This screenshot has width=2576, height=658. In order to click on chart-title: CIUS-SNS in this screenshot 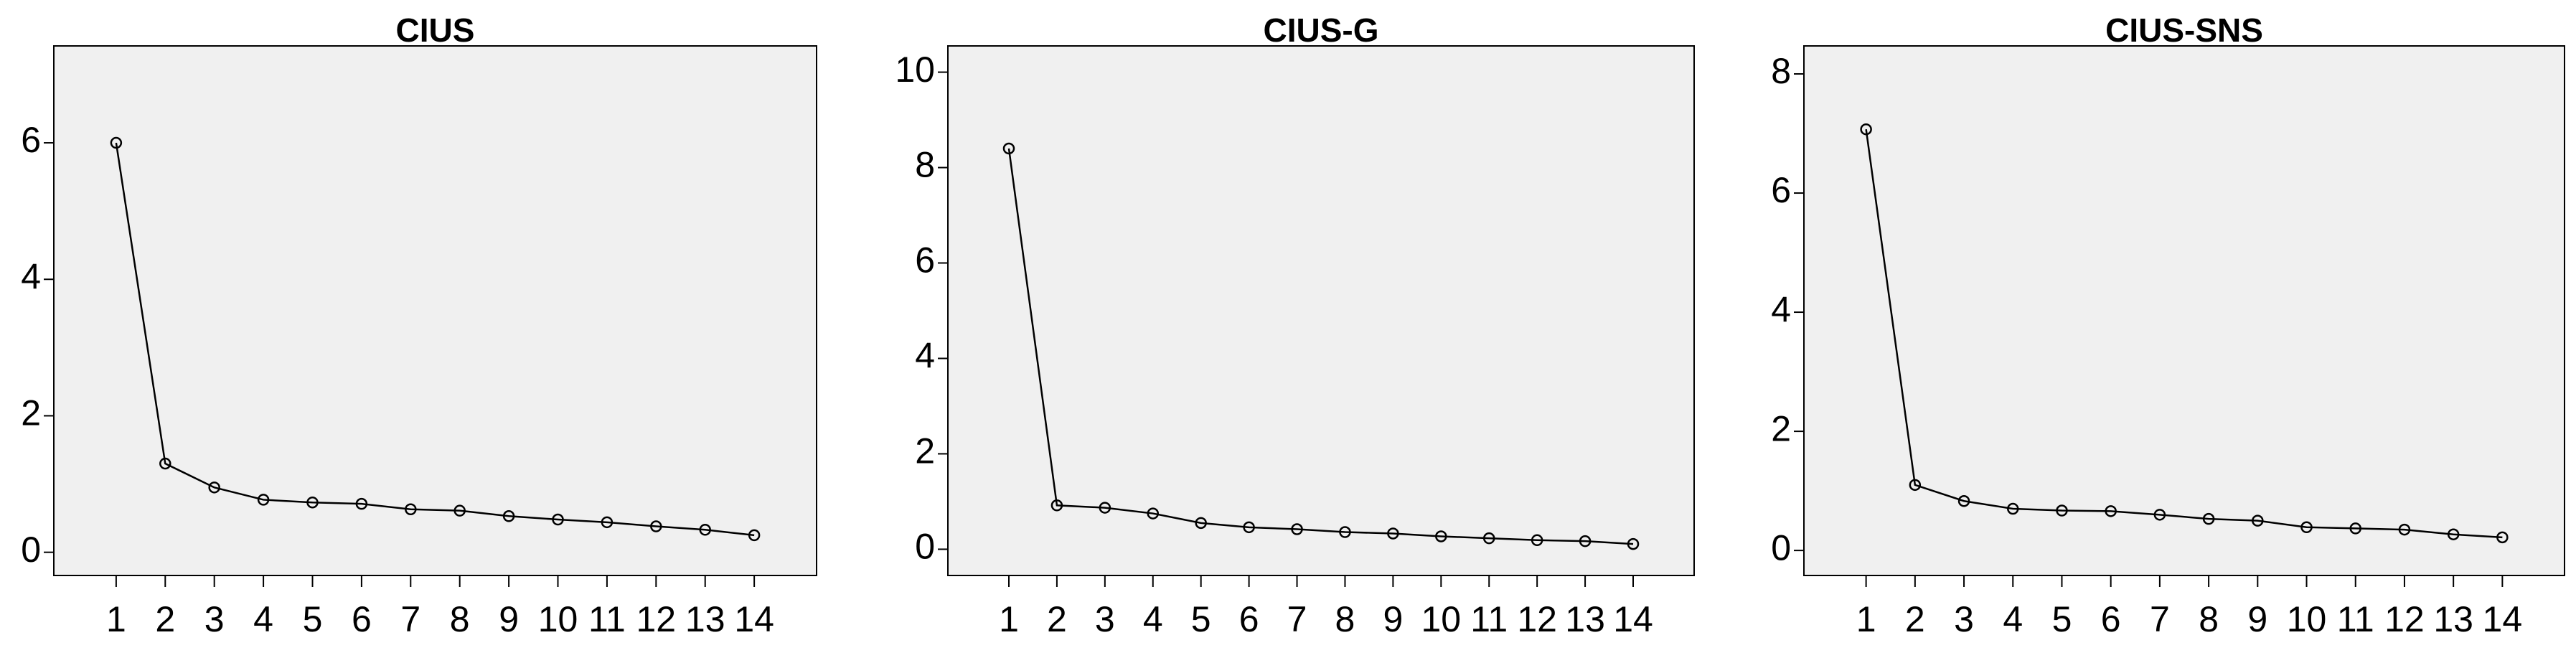, I will do `click(2184, 30)`.